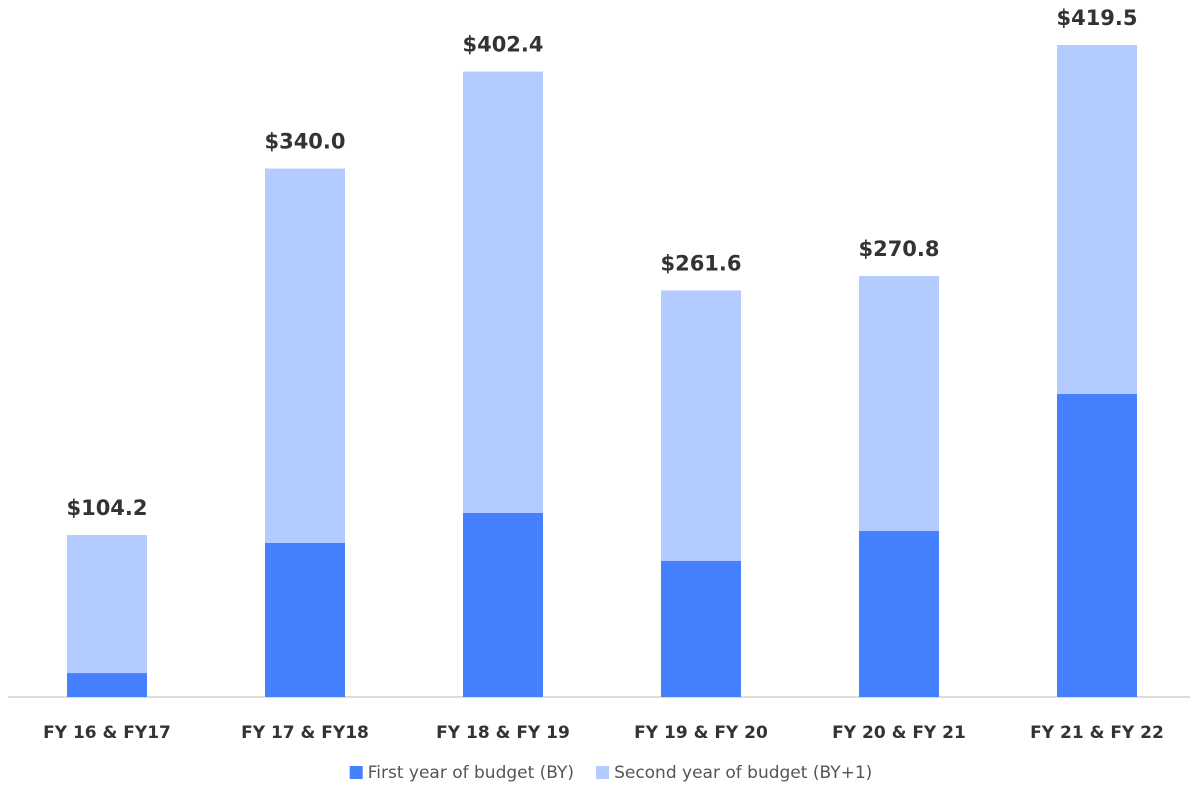 The width and height of the screenshot is (1191, 786). What do you see at coordinates (700, 263) in the screenshot?
I see `total-label: $261.6` at bounding box center [700, 263].